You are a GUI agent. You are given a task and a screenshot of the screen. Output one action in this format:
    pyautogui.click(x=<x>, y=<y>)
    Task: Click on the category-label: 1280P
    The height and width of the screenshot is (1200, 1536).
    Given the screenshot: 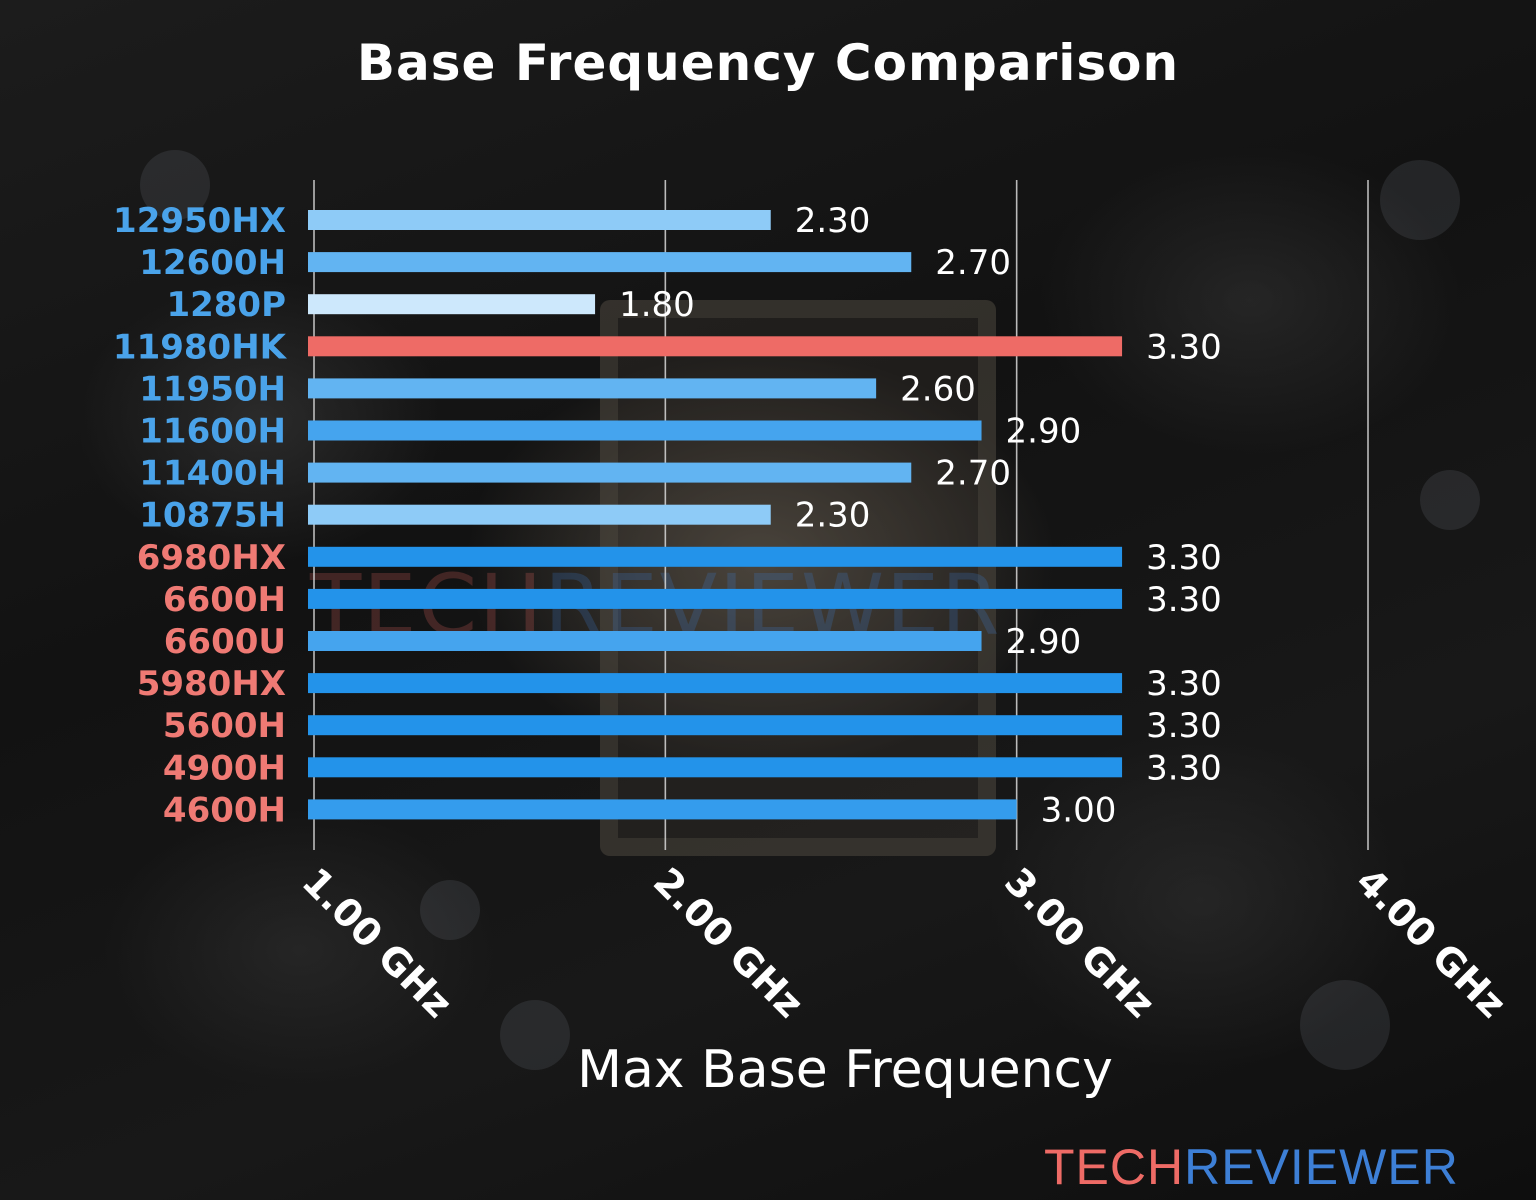 What is the action you would take?
    pyautogui.click(x=226, y=305)
    